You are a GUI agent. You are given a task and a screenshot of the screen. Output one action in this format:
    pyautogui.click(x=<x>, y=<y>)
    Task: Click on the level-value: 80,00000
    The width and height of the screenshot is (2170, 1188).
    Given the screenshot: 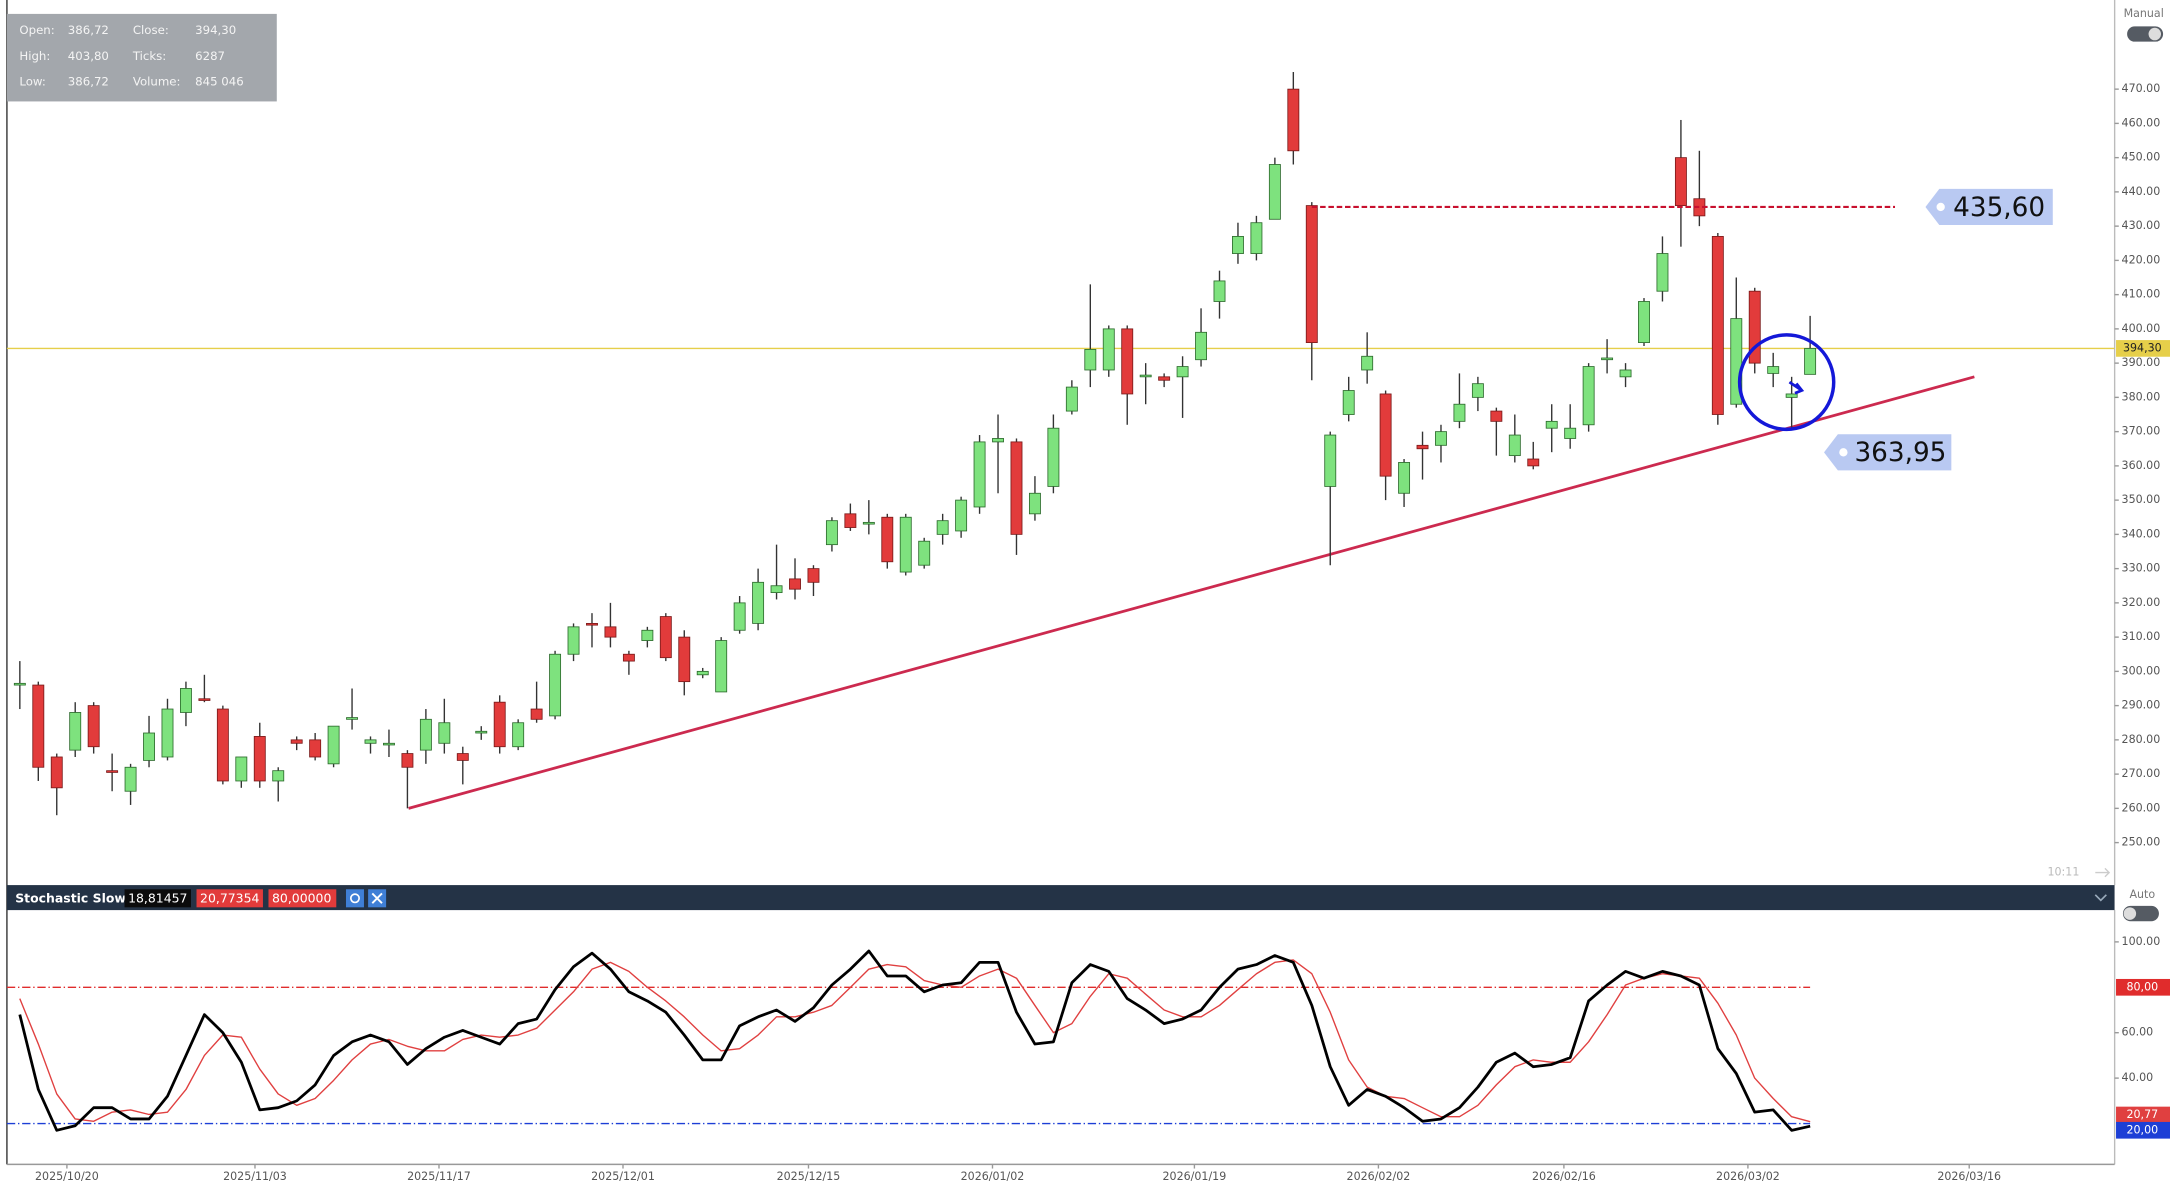 What is the action you would take?
    pyautogui.click(x=301, y=897)
    